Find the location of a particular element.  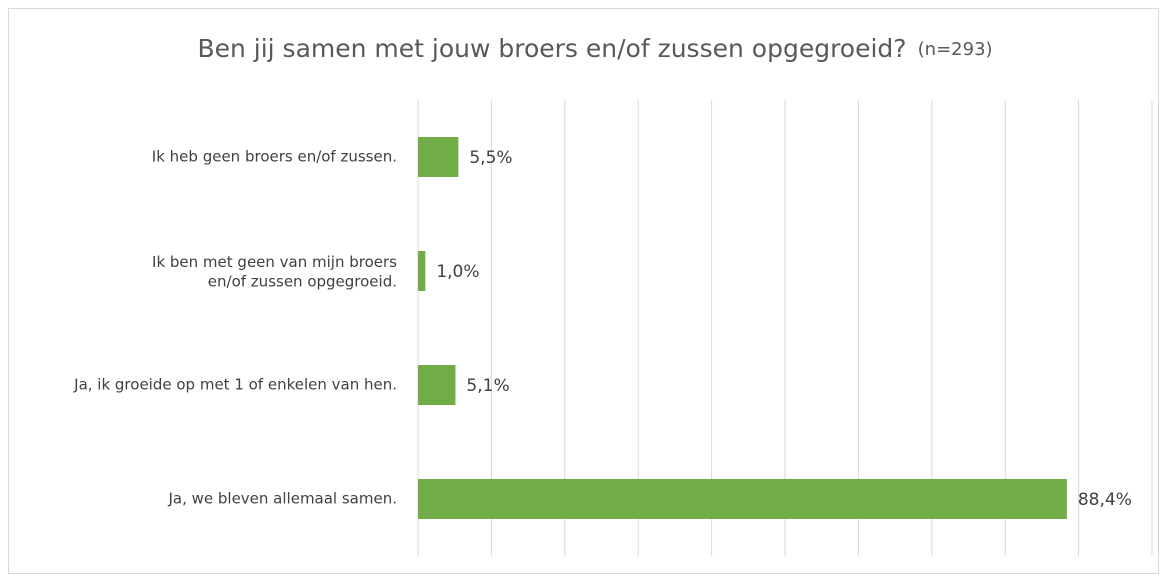

data-label: 1,0% is located at coordinates (457, 272).